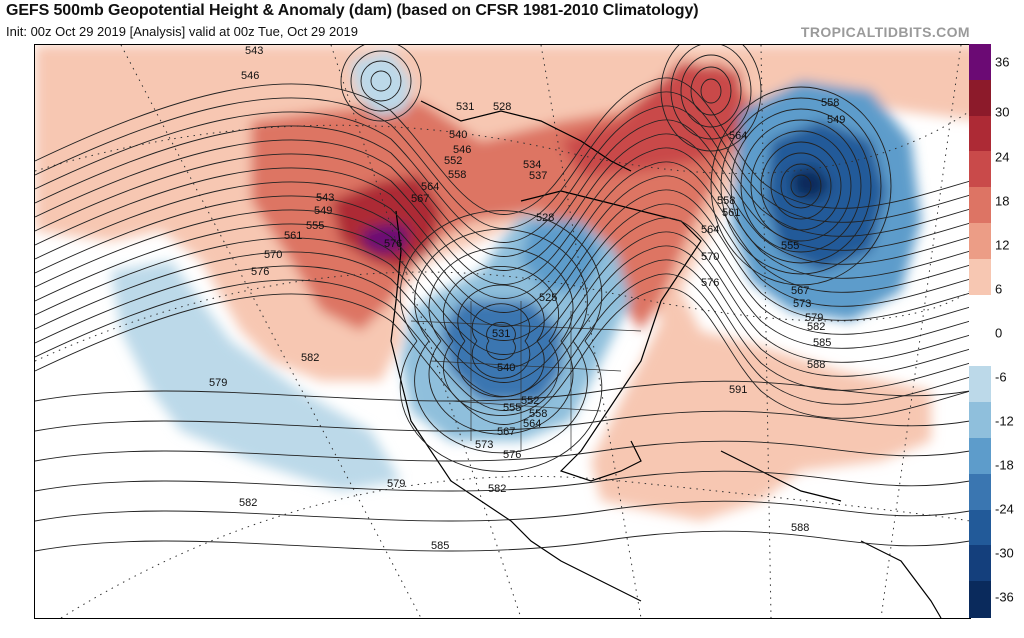 The height and width of the screenshot is (638, 1024). I want to click on contour-label: 561, so click(731, 213).